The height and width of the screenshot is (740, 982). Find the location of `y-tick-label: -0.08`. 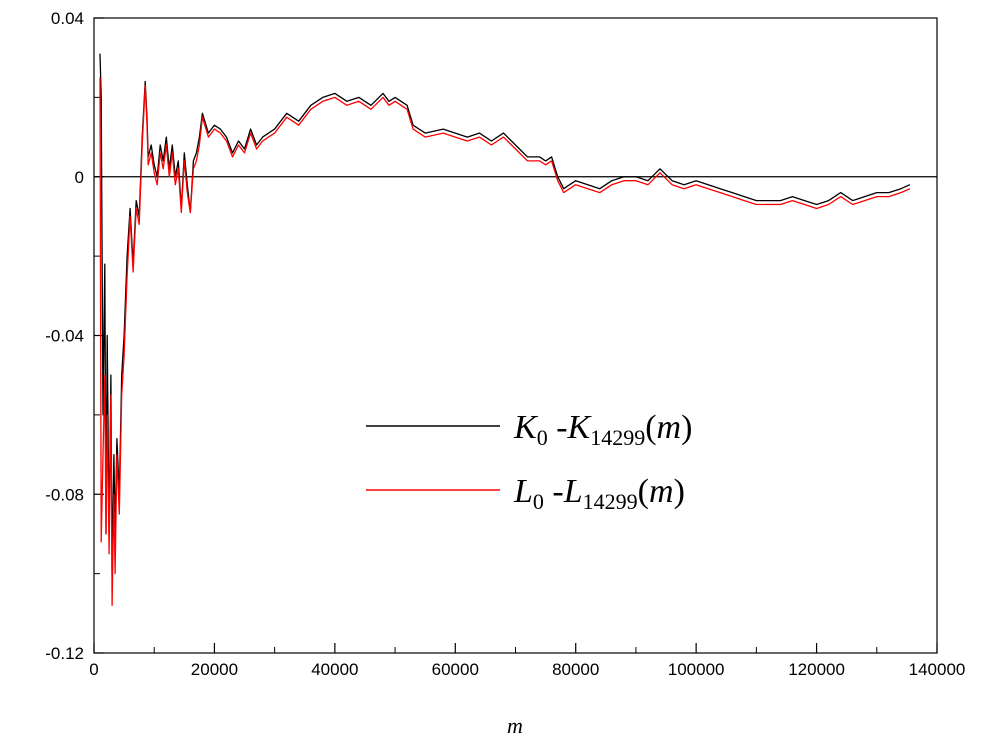

y-tick-label: -0.08 is located at coordinates (64, 494).